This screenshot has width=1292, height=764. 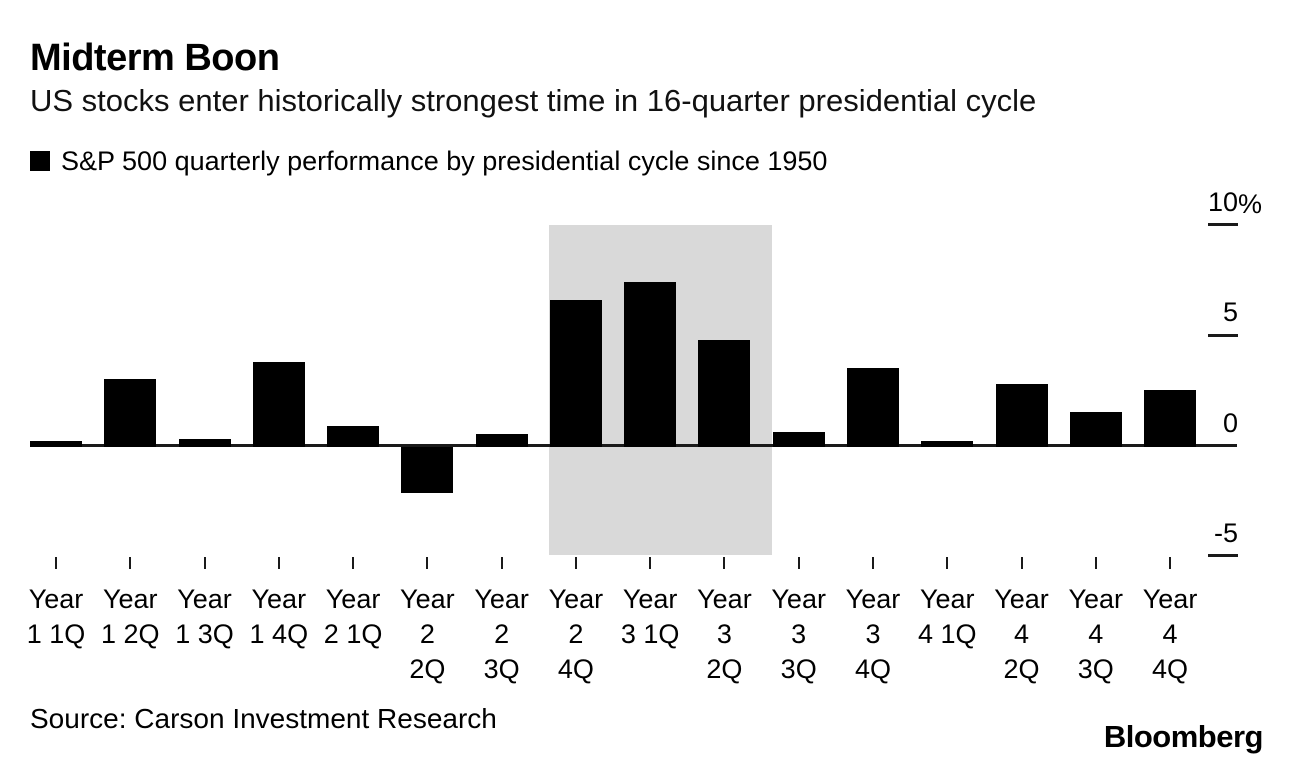 I want to click on y-tick-label: 10%, so click(x=1235, y=202).